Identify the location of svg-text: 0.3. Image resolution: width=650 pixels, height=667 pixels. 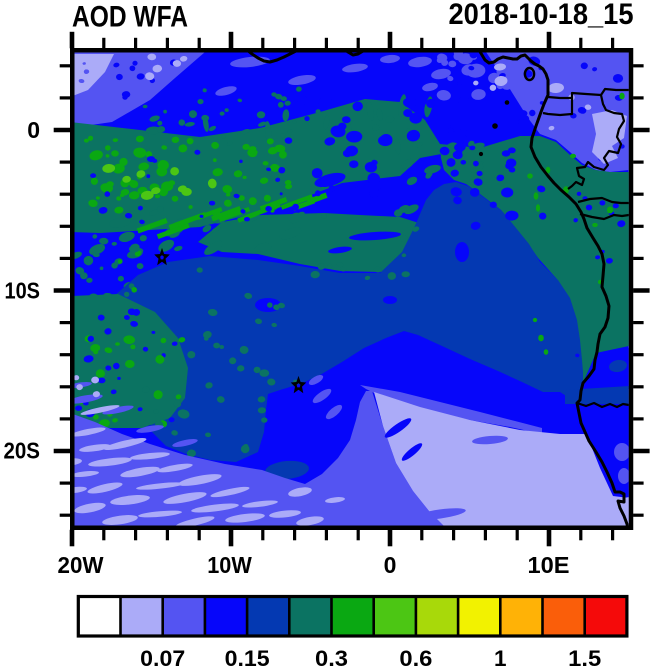
(331, 656).